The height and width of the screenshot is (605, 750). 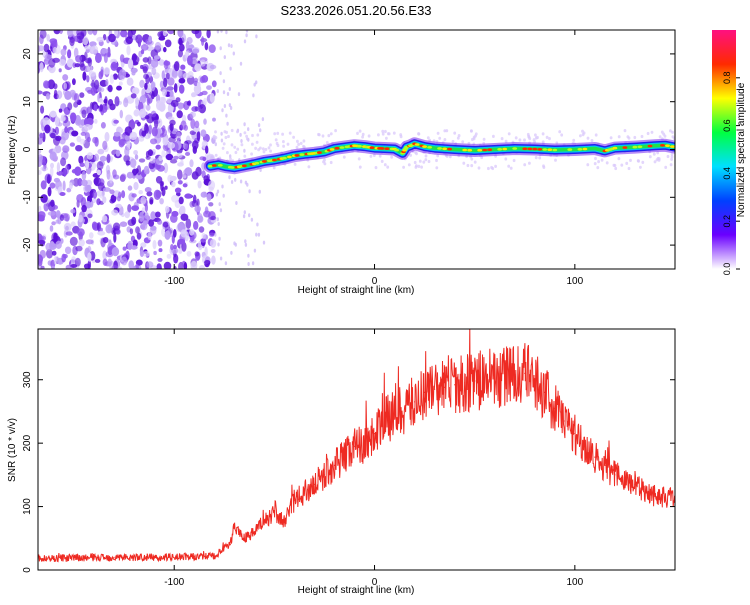 What do you see at coordinates (574, 582) in the screenshot?
I see `snr-x-tick-label: 100` at bounding box center [574, 582].